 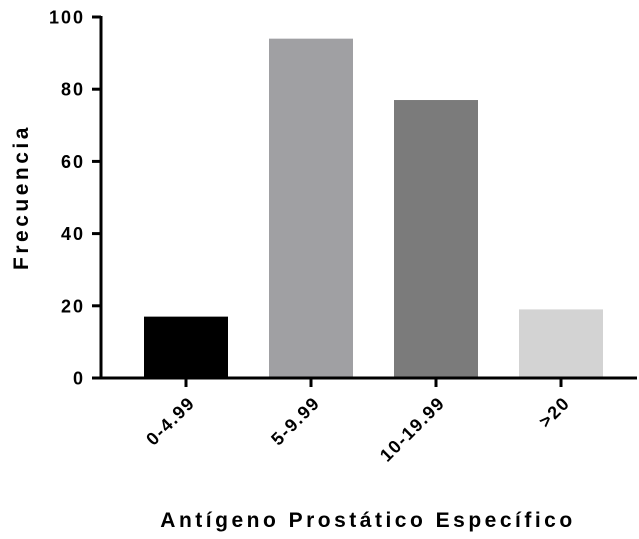 I want to click on x-tick-label: 0-4.99, so click(x=170, y=421).